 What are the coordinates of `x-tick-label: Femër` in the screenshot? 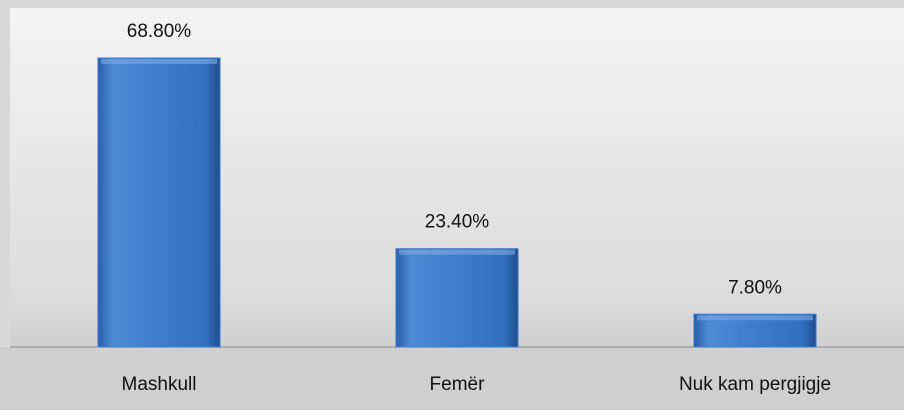 It's located at (458, 384).